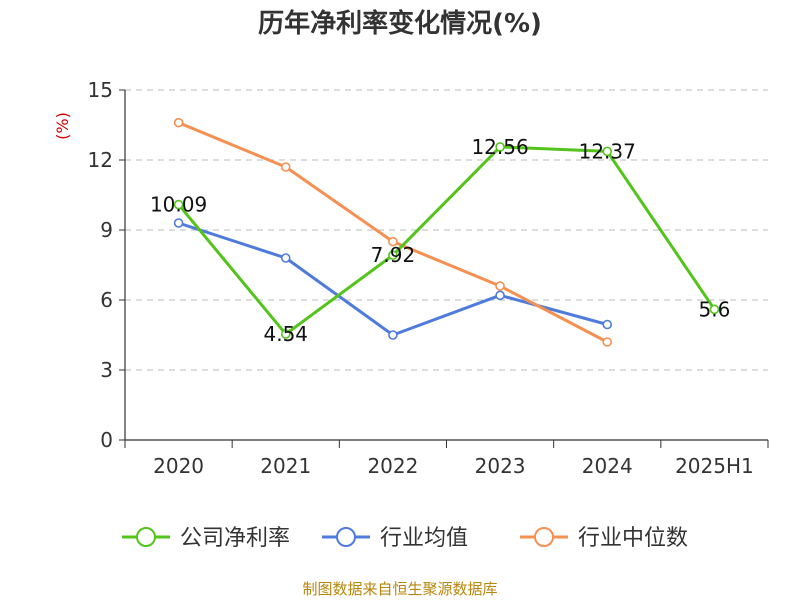  Describe the element at coordinates (453, 466) in the screenshot. I see `x-tick-labels: 2020 2021 2022 2023 2024 2025H1` at that location.